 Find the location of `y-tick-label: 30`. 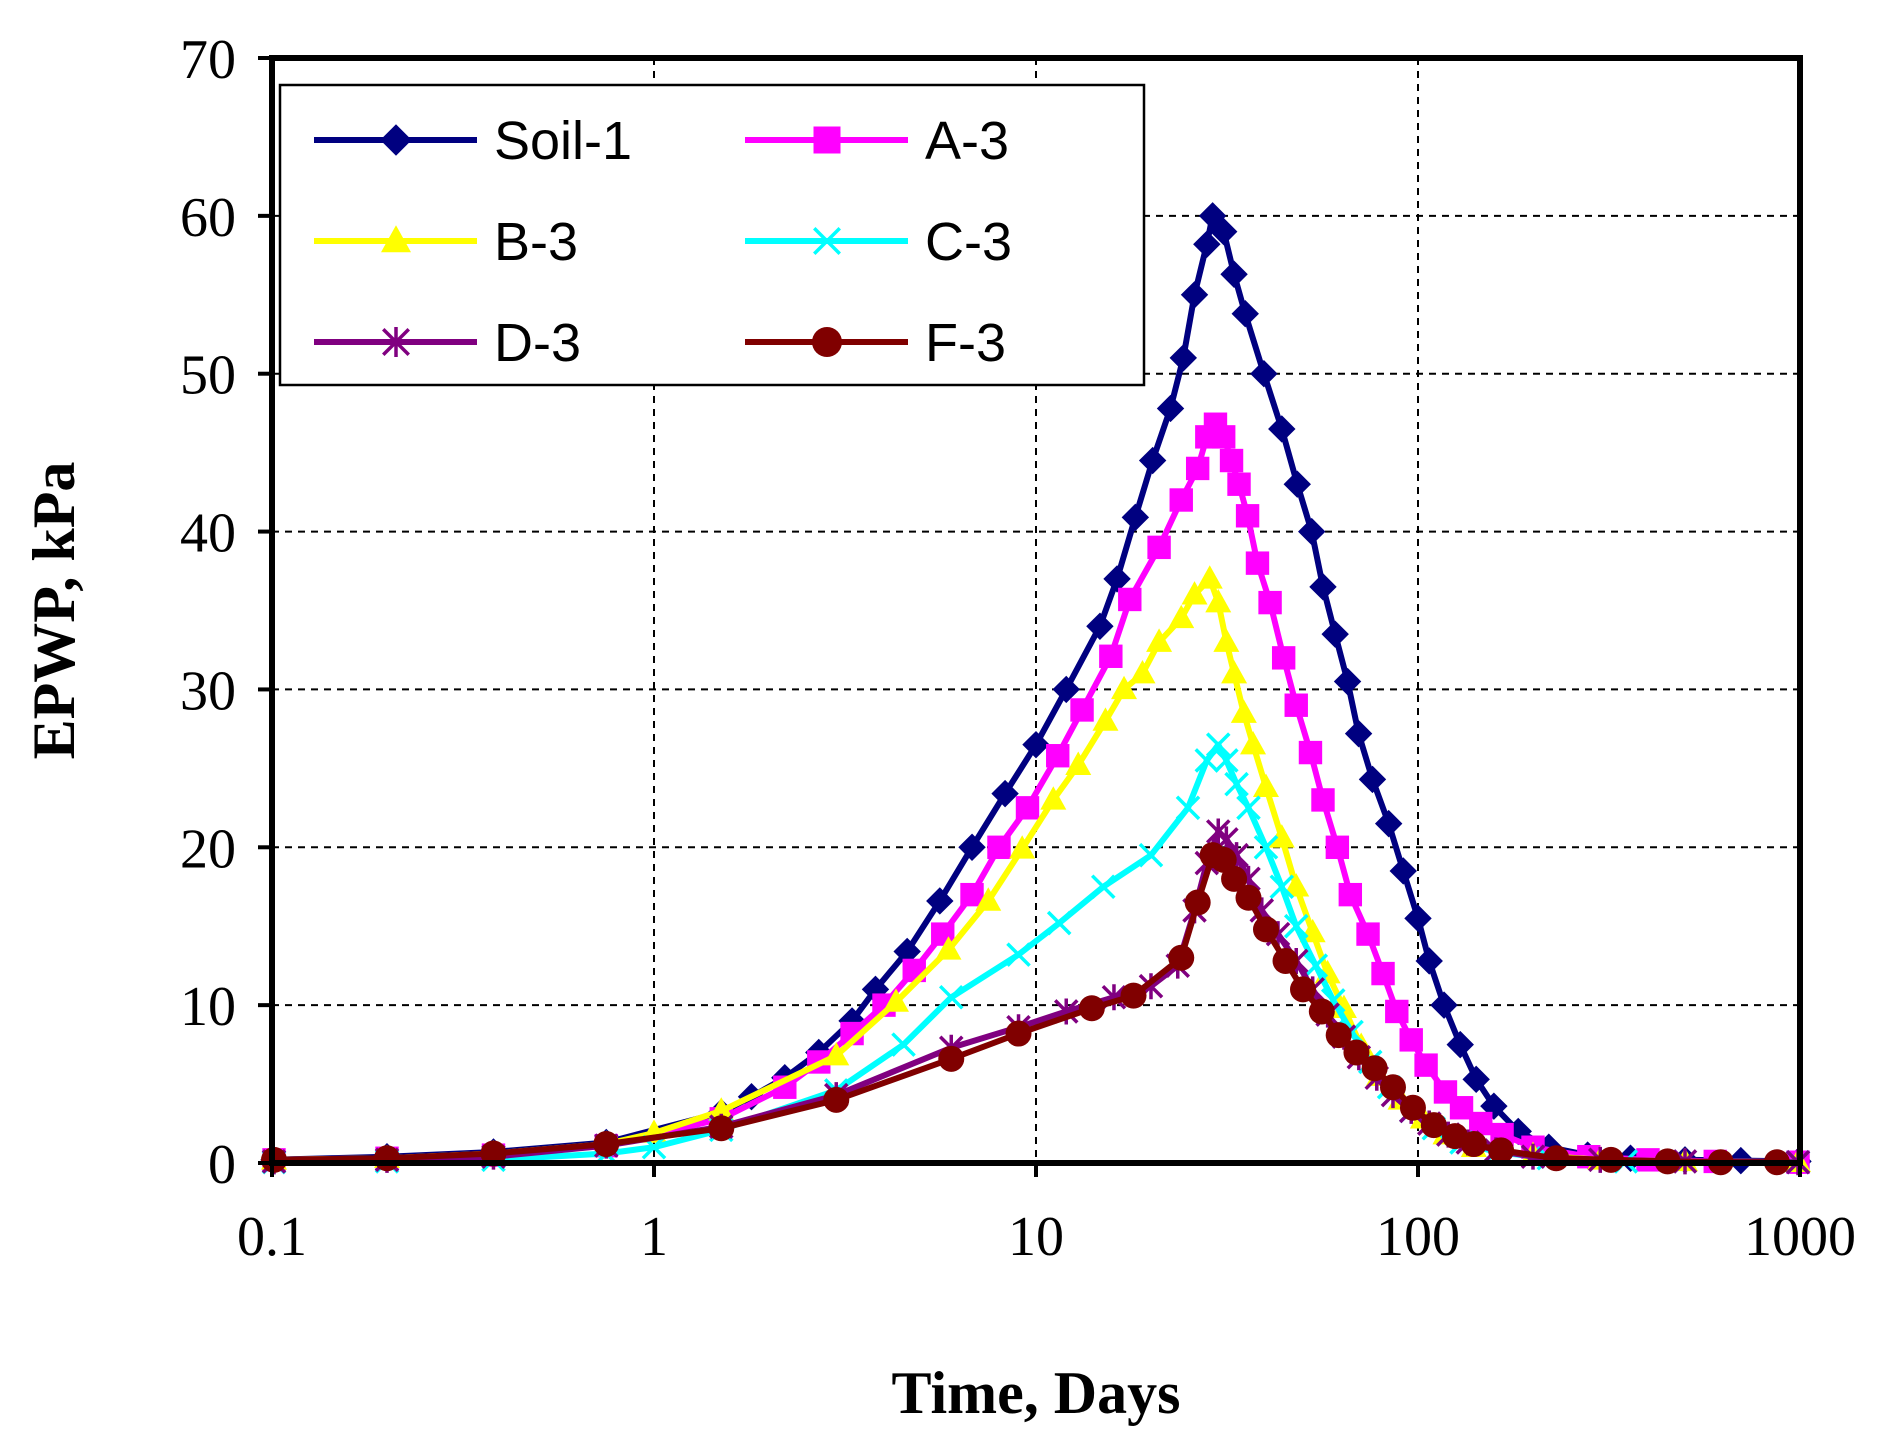

y-tick-label: 30 is located at coordinates (208, 691).